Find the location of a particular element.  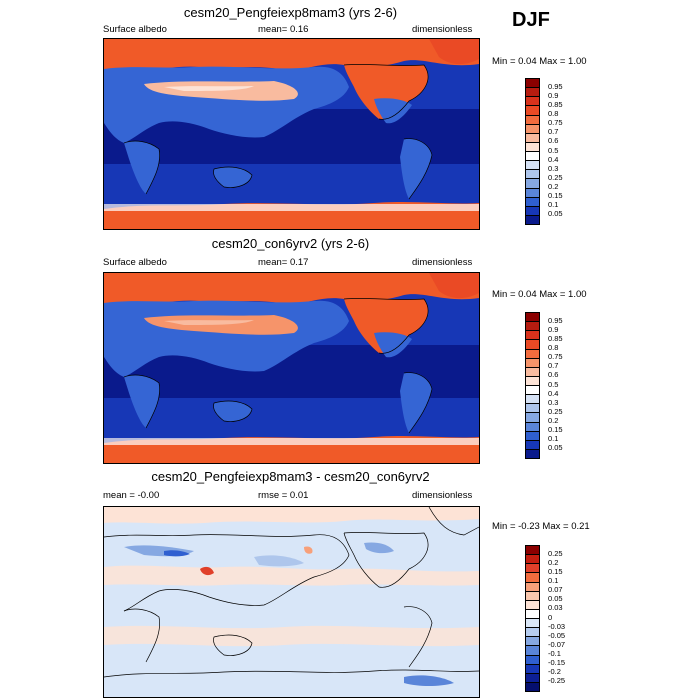

colorbar-tick-label: 0.8 is located at coordinates (553, 348).